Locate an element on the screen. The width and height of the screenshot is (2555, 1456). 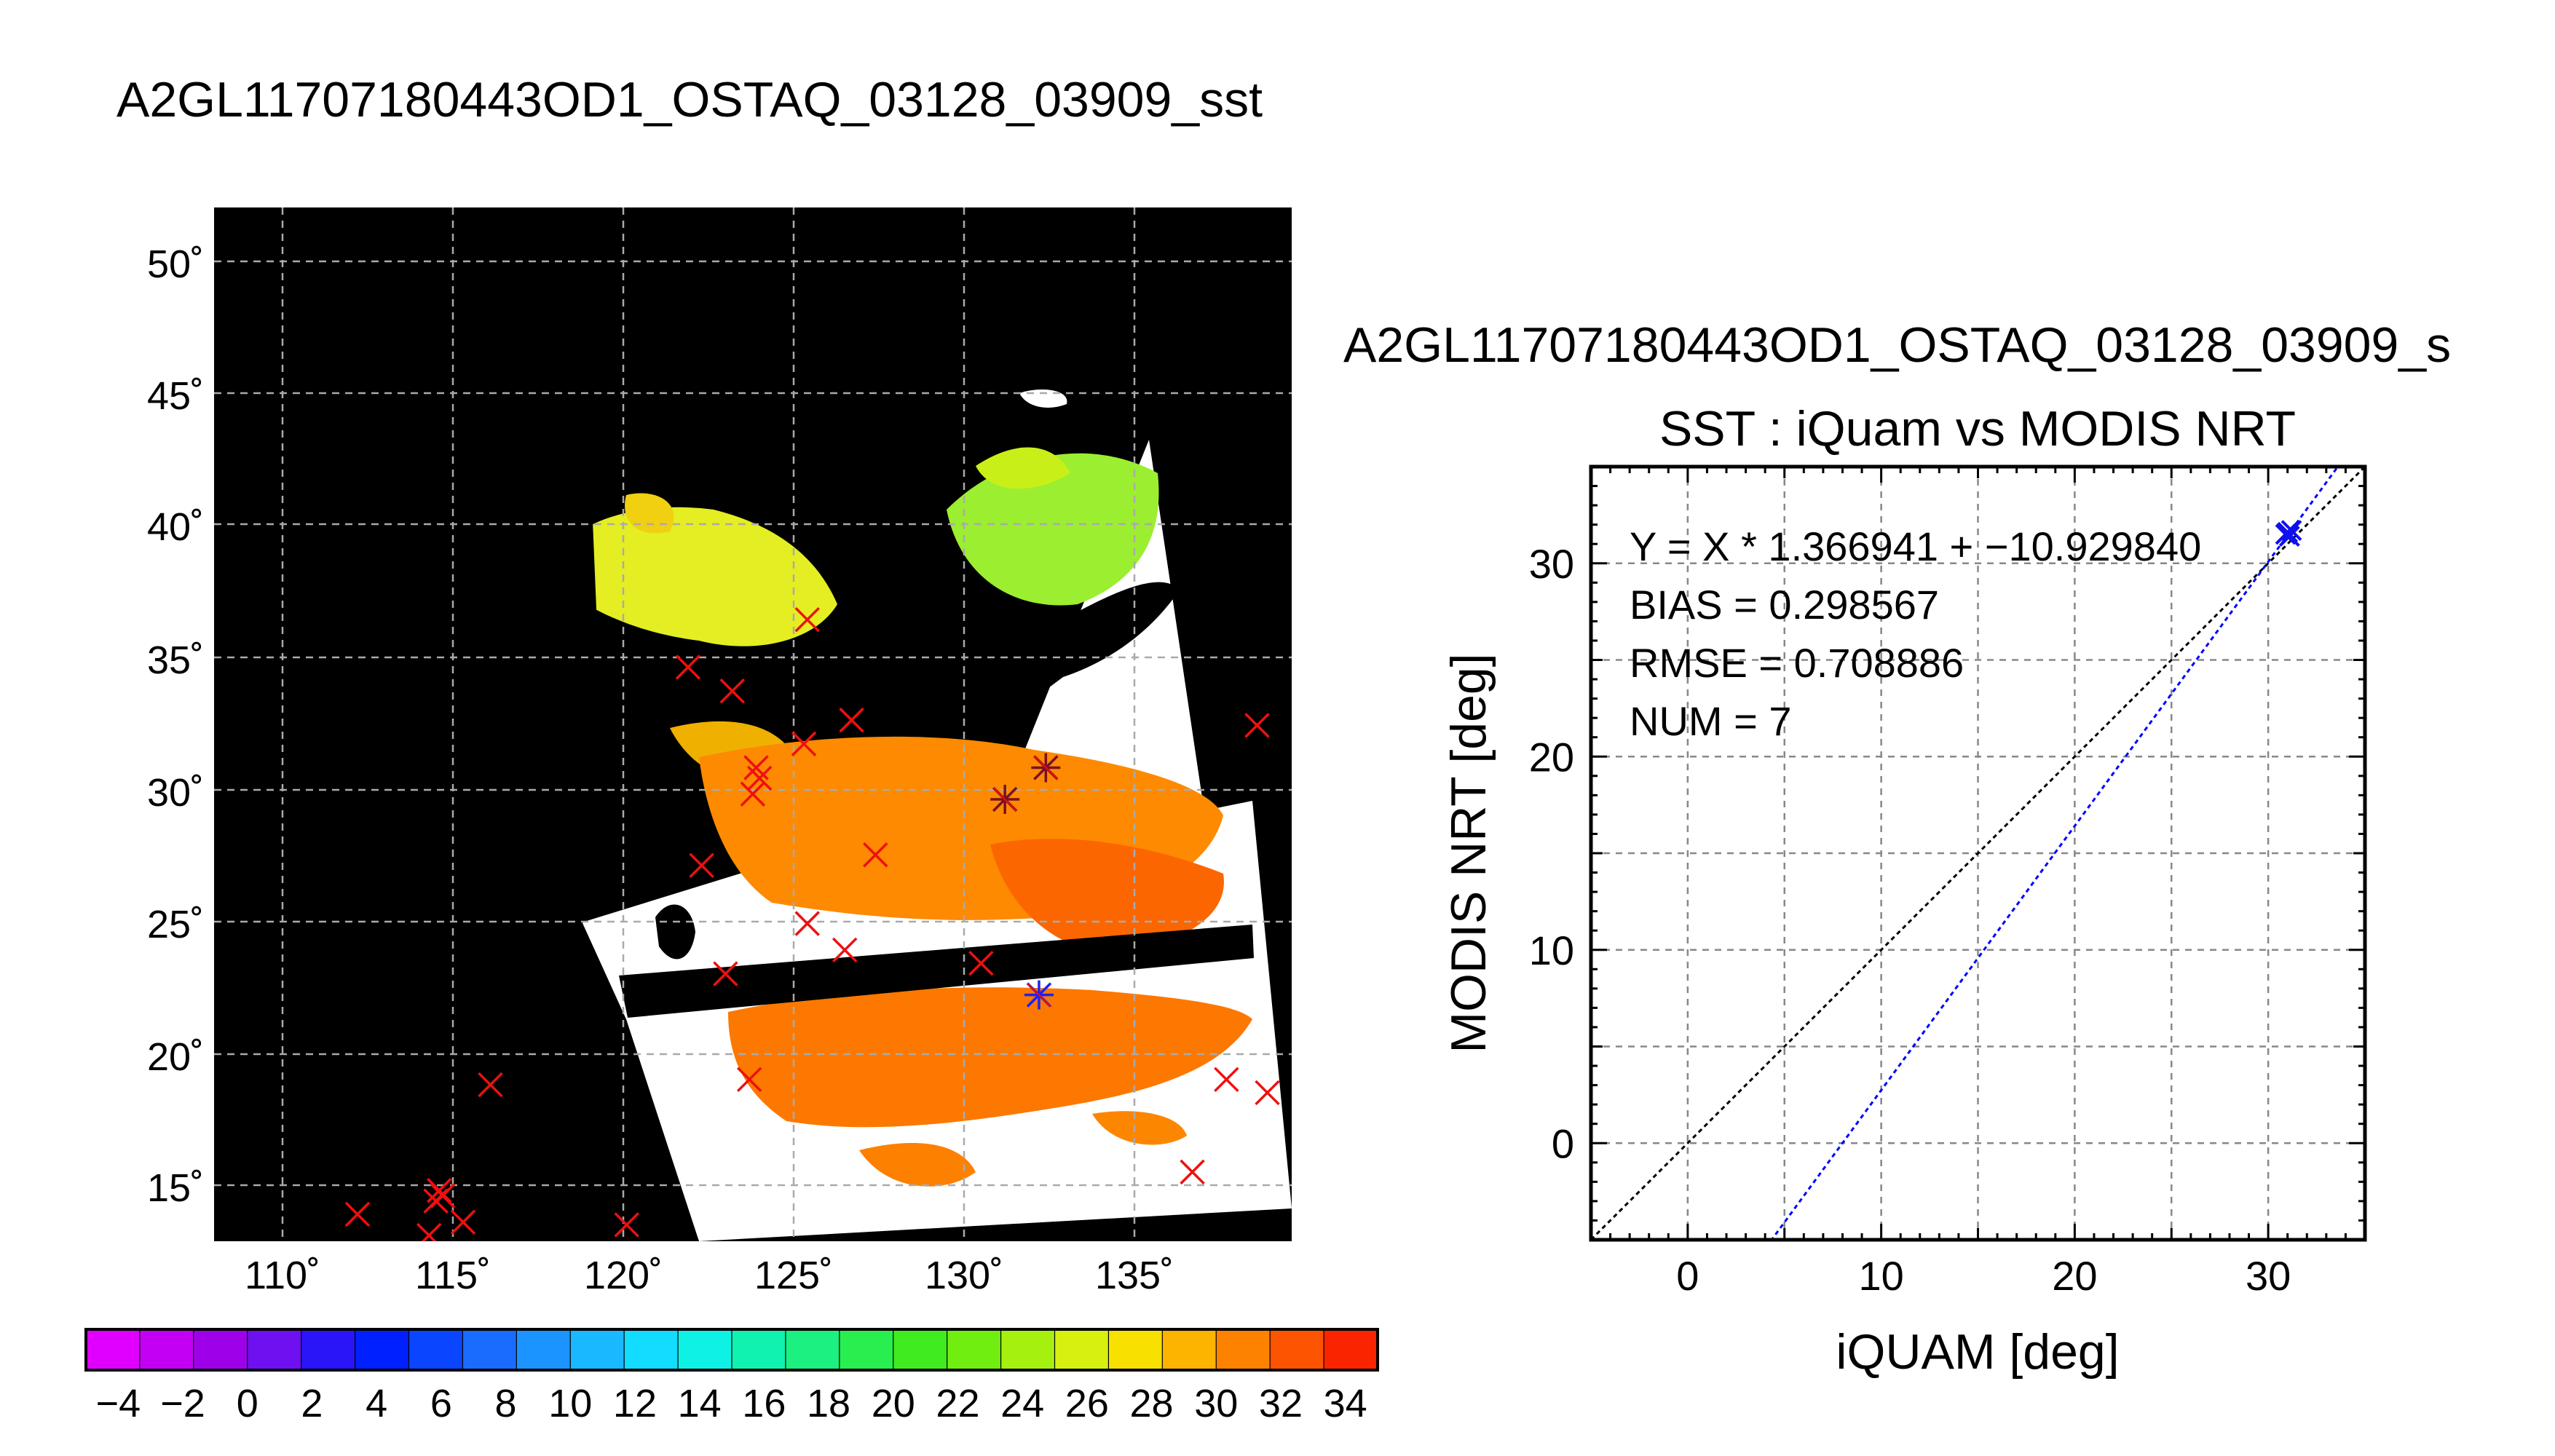
land-japan is located at coordinates (1074, 655).